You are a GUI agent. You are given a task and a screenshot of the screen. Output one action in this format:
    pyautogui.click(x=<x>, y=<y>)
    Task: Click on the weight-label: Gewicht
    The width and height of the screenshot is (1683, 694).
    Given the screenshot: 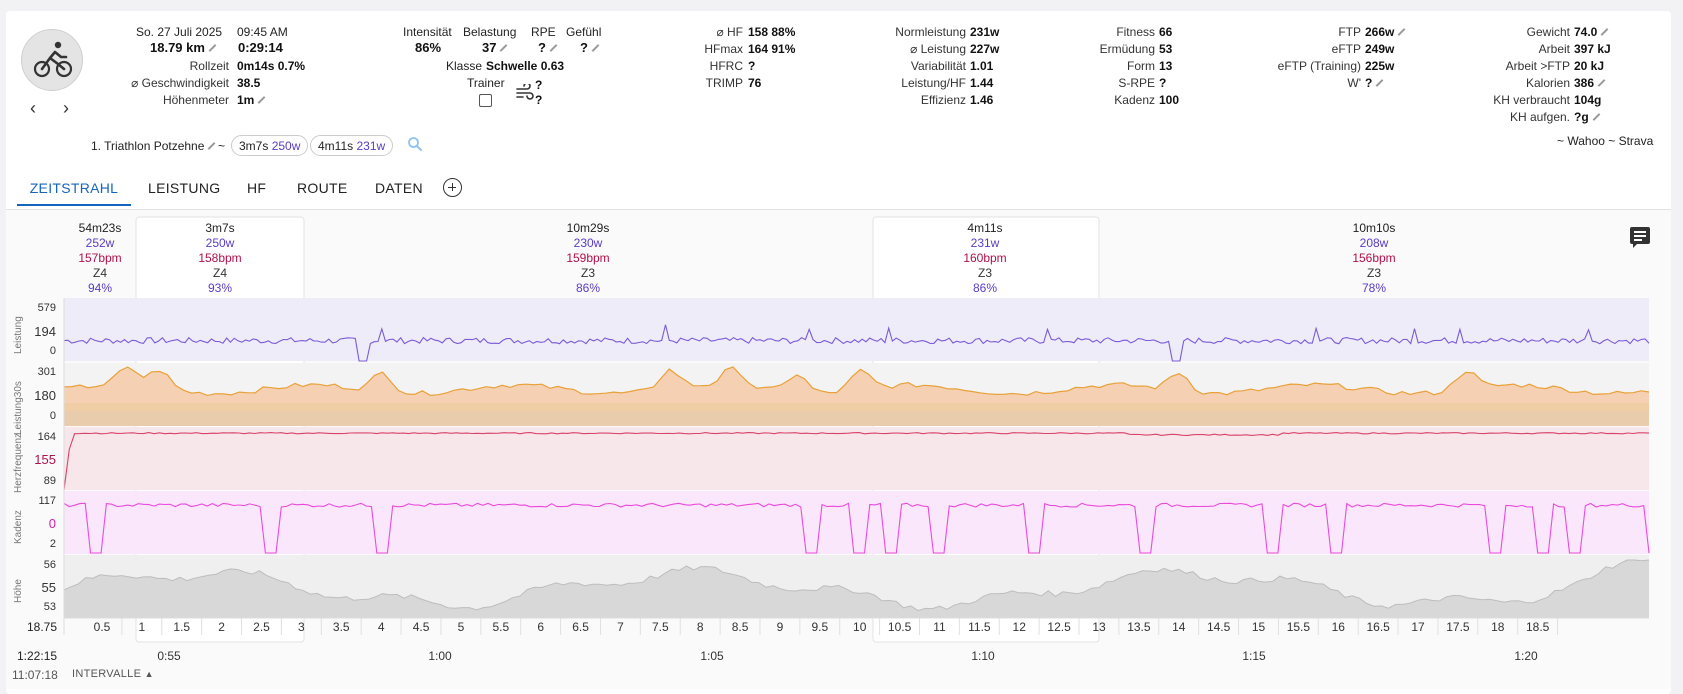 What is the action you would take?
    pyautogui.click(x=1548, y=32)
    